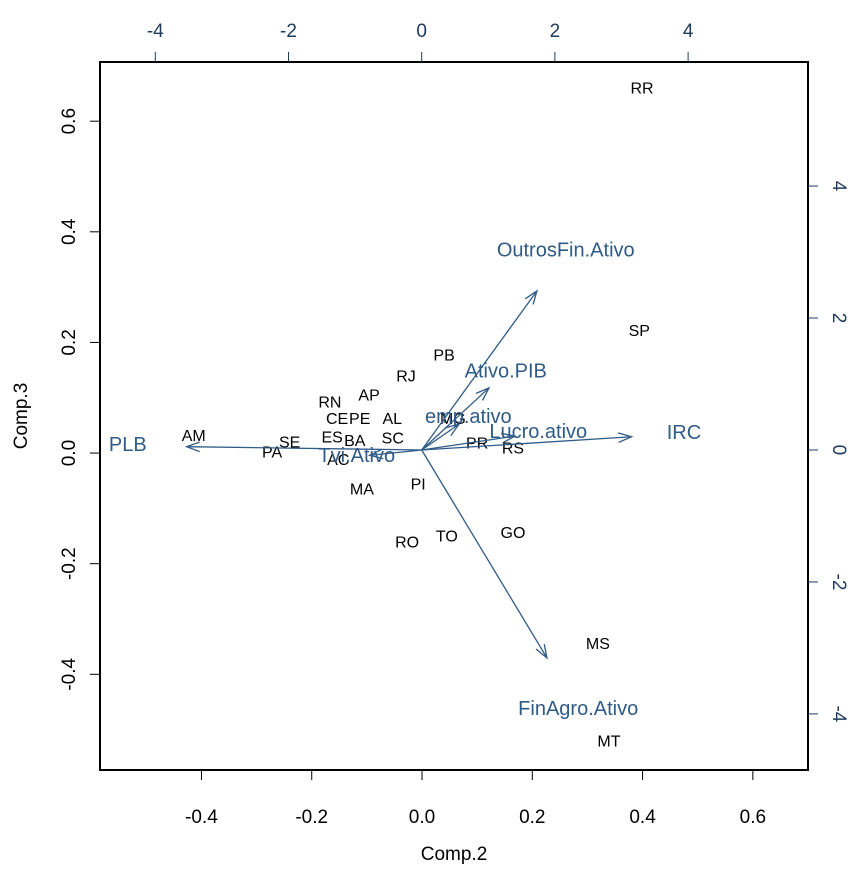 This screenshot has width=856, height=875. Describe the element at coordinates (443, 355) in the screenshot. I see `point-label: PB` at that location.